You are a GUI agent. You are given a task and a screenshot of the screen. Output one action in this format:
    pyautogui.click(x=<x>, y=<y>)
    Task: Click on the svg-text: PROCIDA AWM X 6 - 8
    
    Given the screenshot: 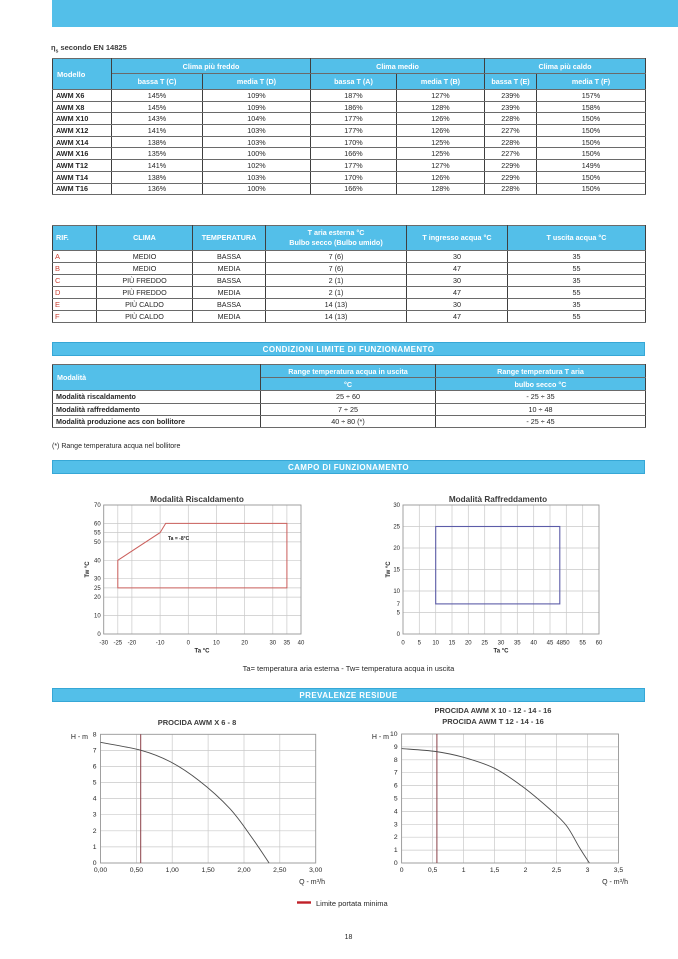 What is the action you would take?
    pyautogui.click(x=197, y=722)
    